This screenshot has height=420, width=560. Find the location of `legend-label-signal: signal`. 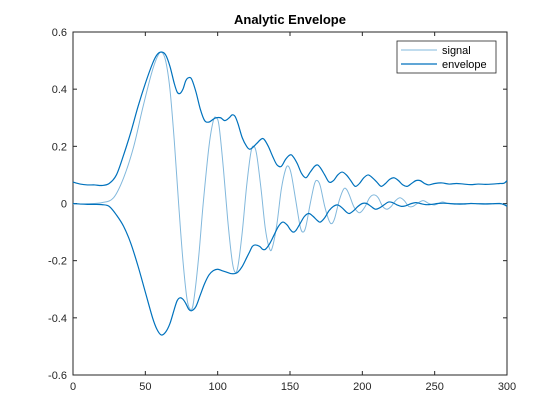

legend-label-signal: signal is located at coordinates (456, 51).